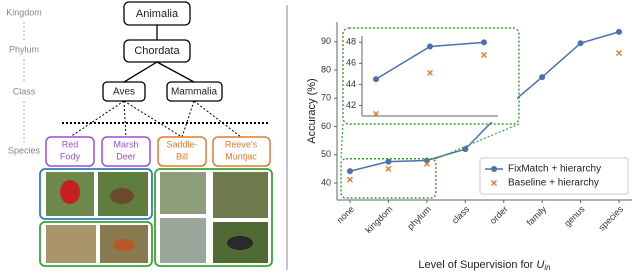 The image size is (640, 274). Describe the element at coordinates (351, 42) in the screenshot. I see `y-tick-label: 48` at that location.